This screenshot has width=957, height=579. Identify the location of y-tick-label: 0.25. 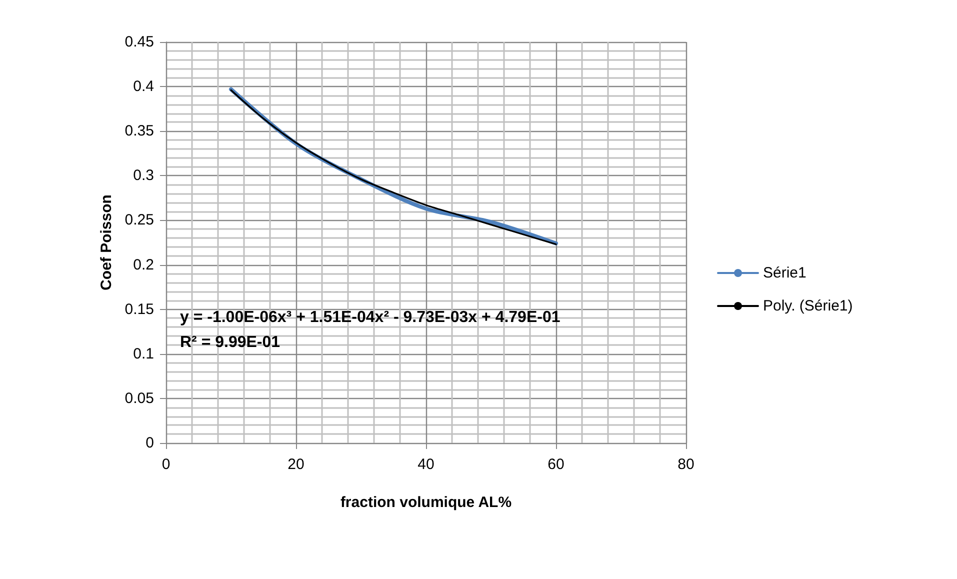
(139, 220).